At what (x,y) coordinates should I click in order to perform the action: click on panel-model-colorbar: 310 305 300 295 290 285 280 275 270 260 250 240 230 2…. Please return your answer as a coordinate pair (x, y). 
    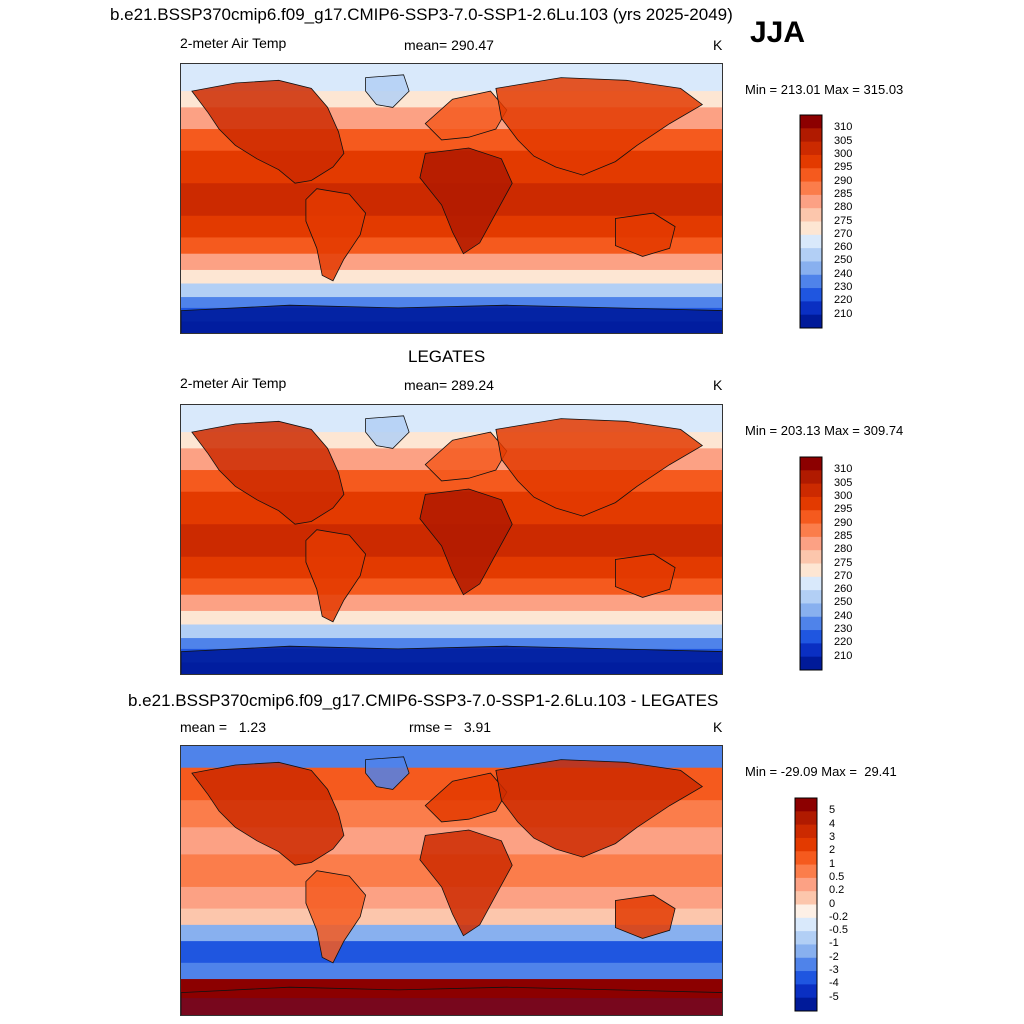
    Looking at the image, I should click on (825, 221).